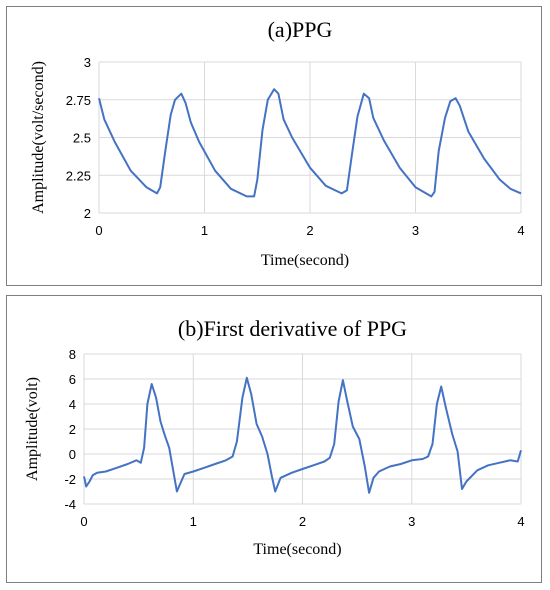 The image size is (550, 590). Describe the element at coordinates (82, 138) in the screenshot. I see `ppg-y-tick-label: 2.5` at that location.